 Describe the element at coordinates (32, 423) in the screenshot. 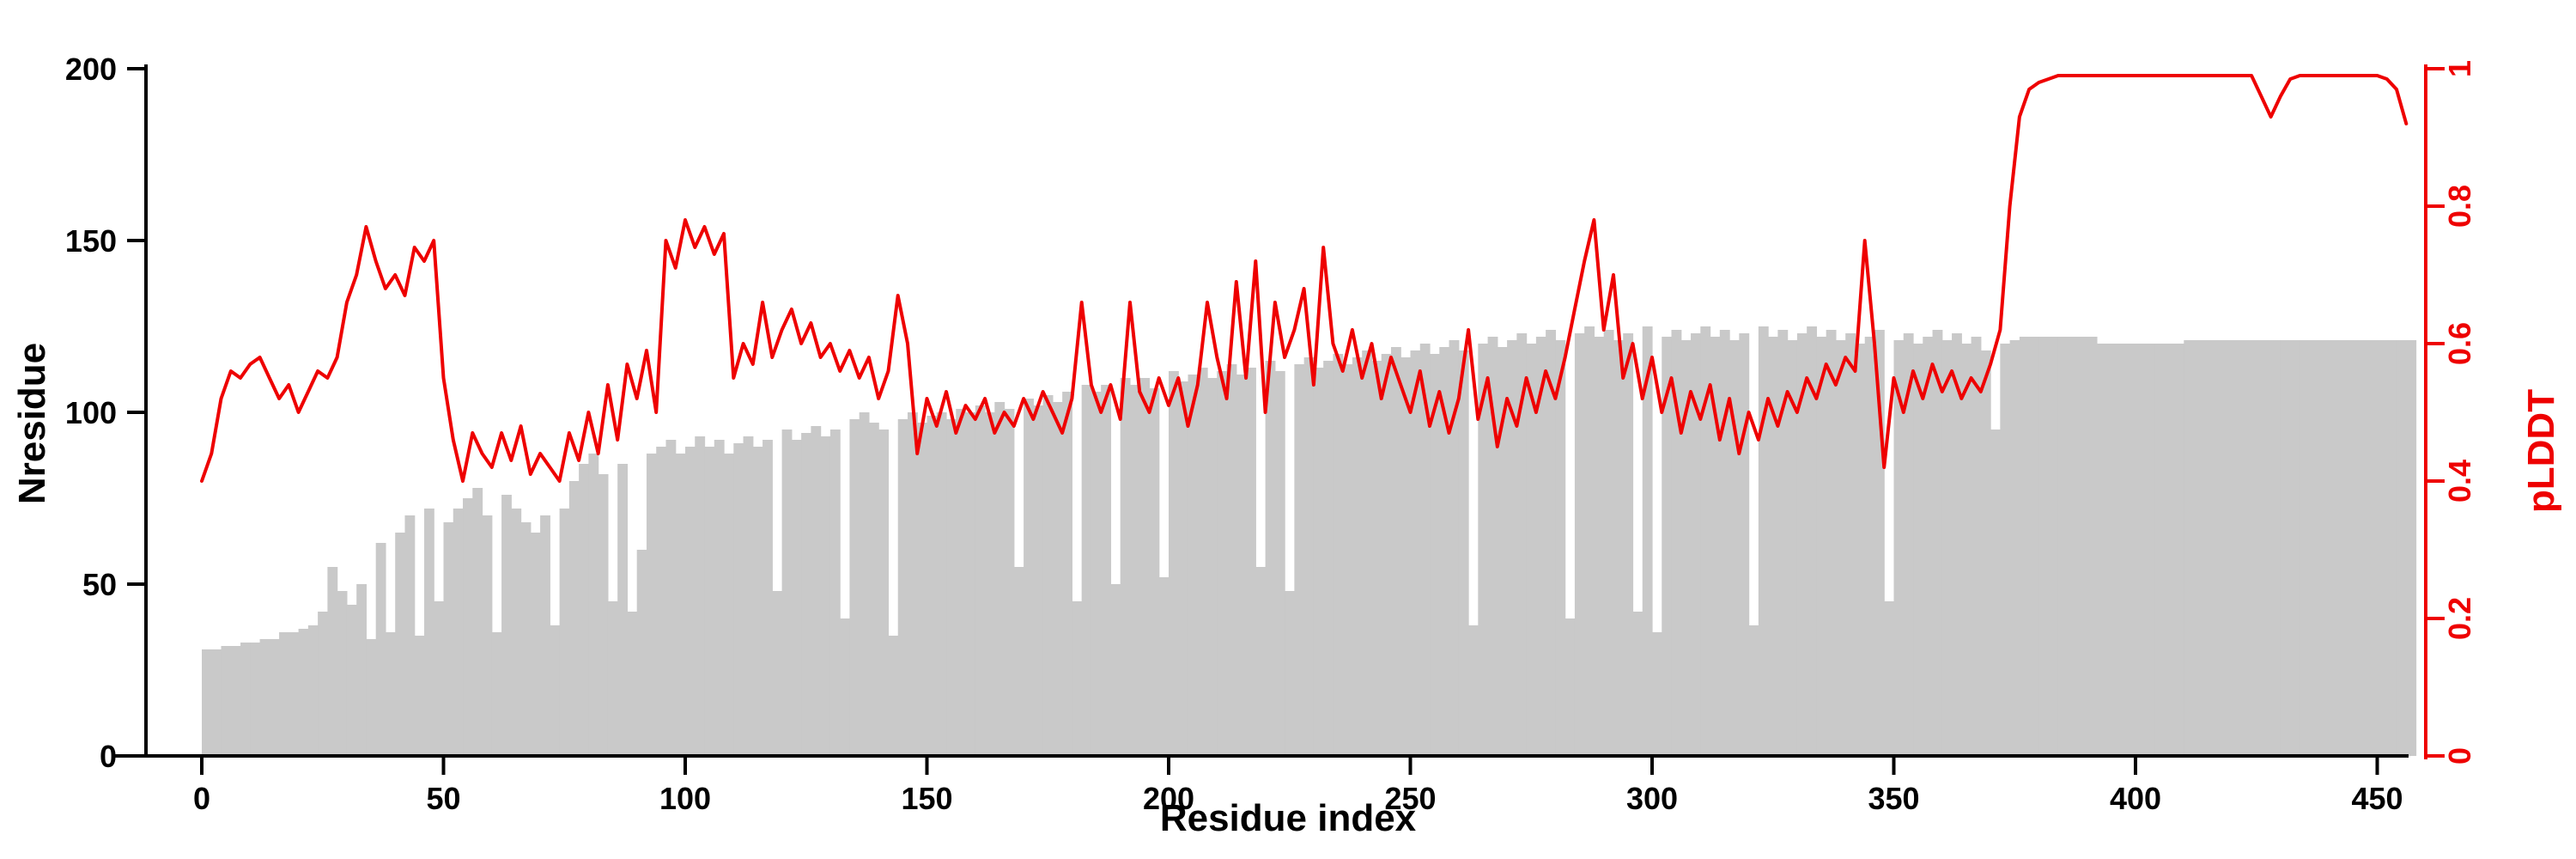

I see `left-axis-title: Nresidue` at that location.